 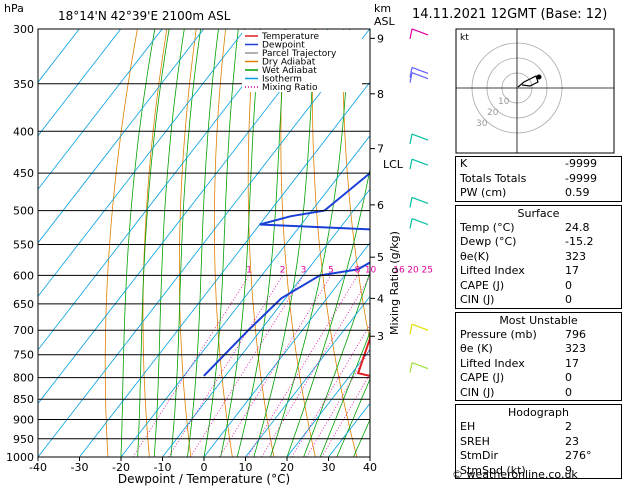 What do you see at coordinates (426, 270) in the screenshot?
I see `mixing-ratio-label: 25` at bounding box center [426, 270].